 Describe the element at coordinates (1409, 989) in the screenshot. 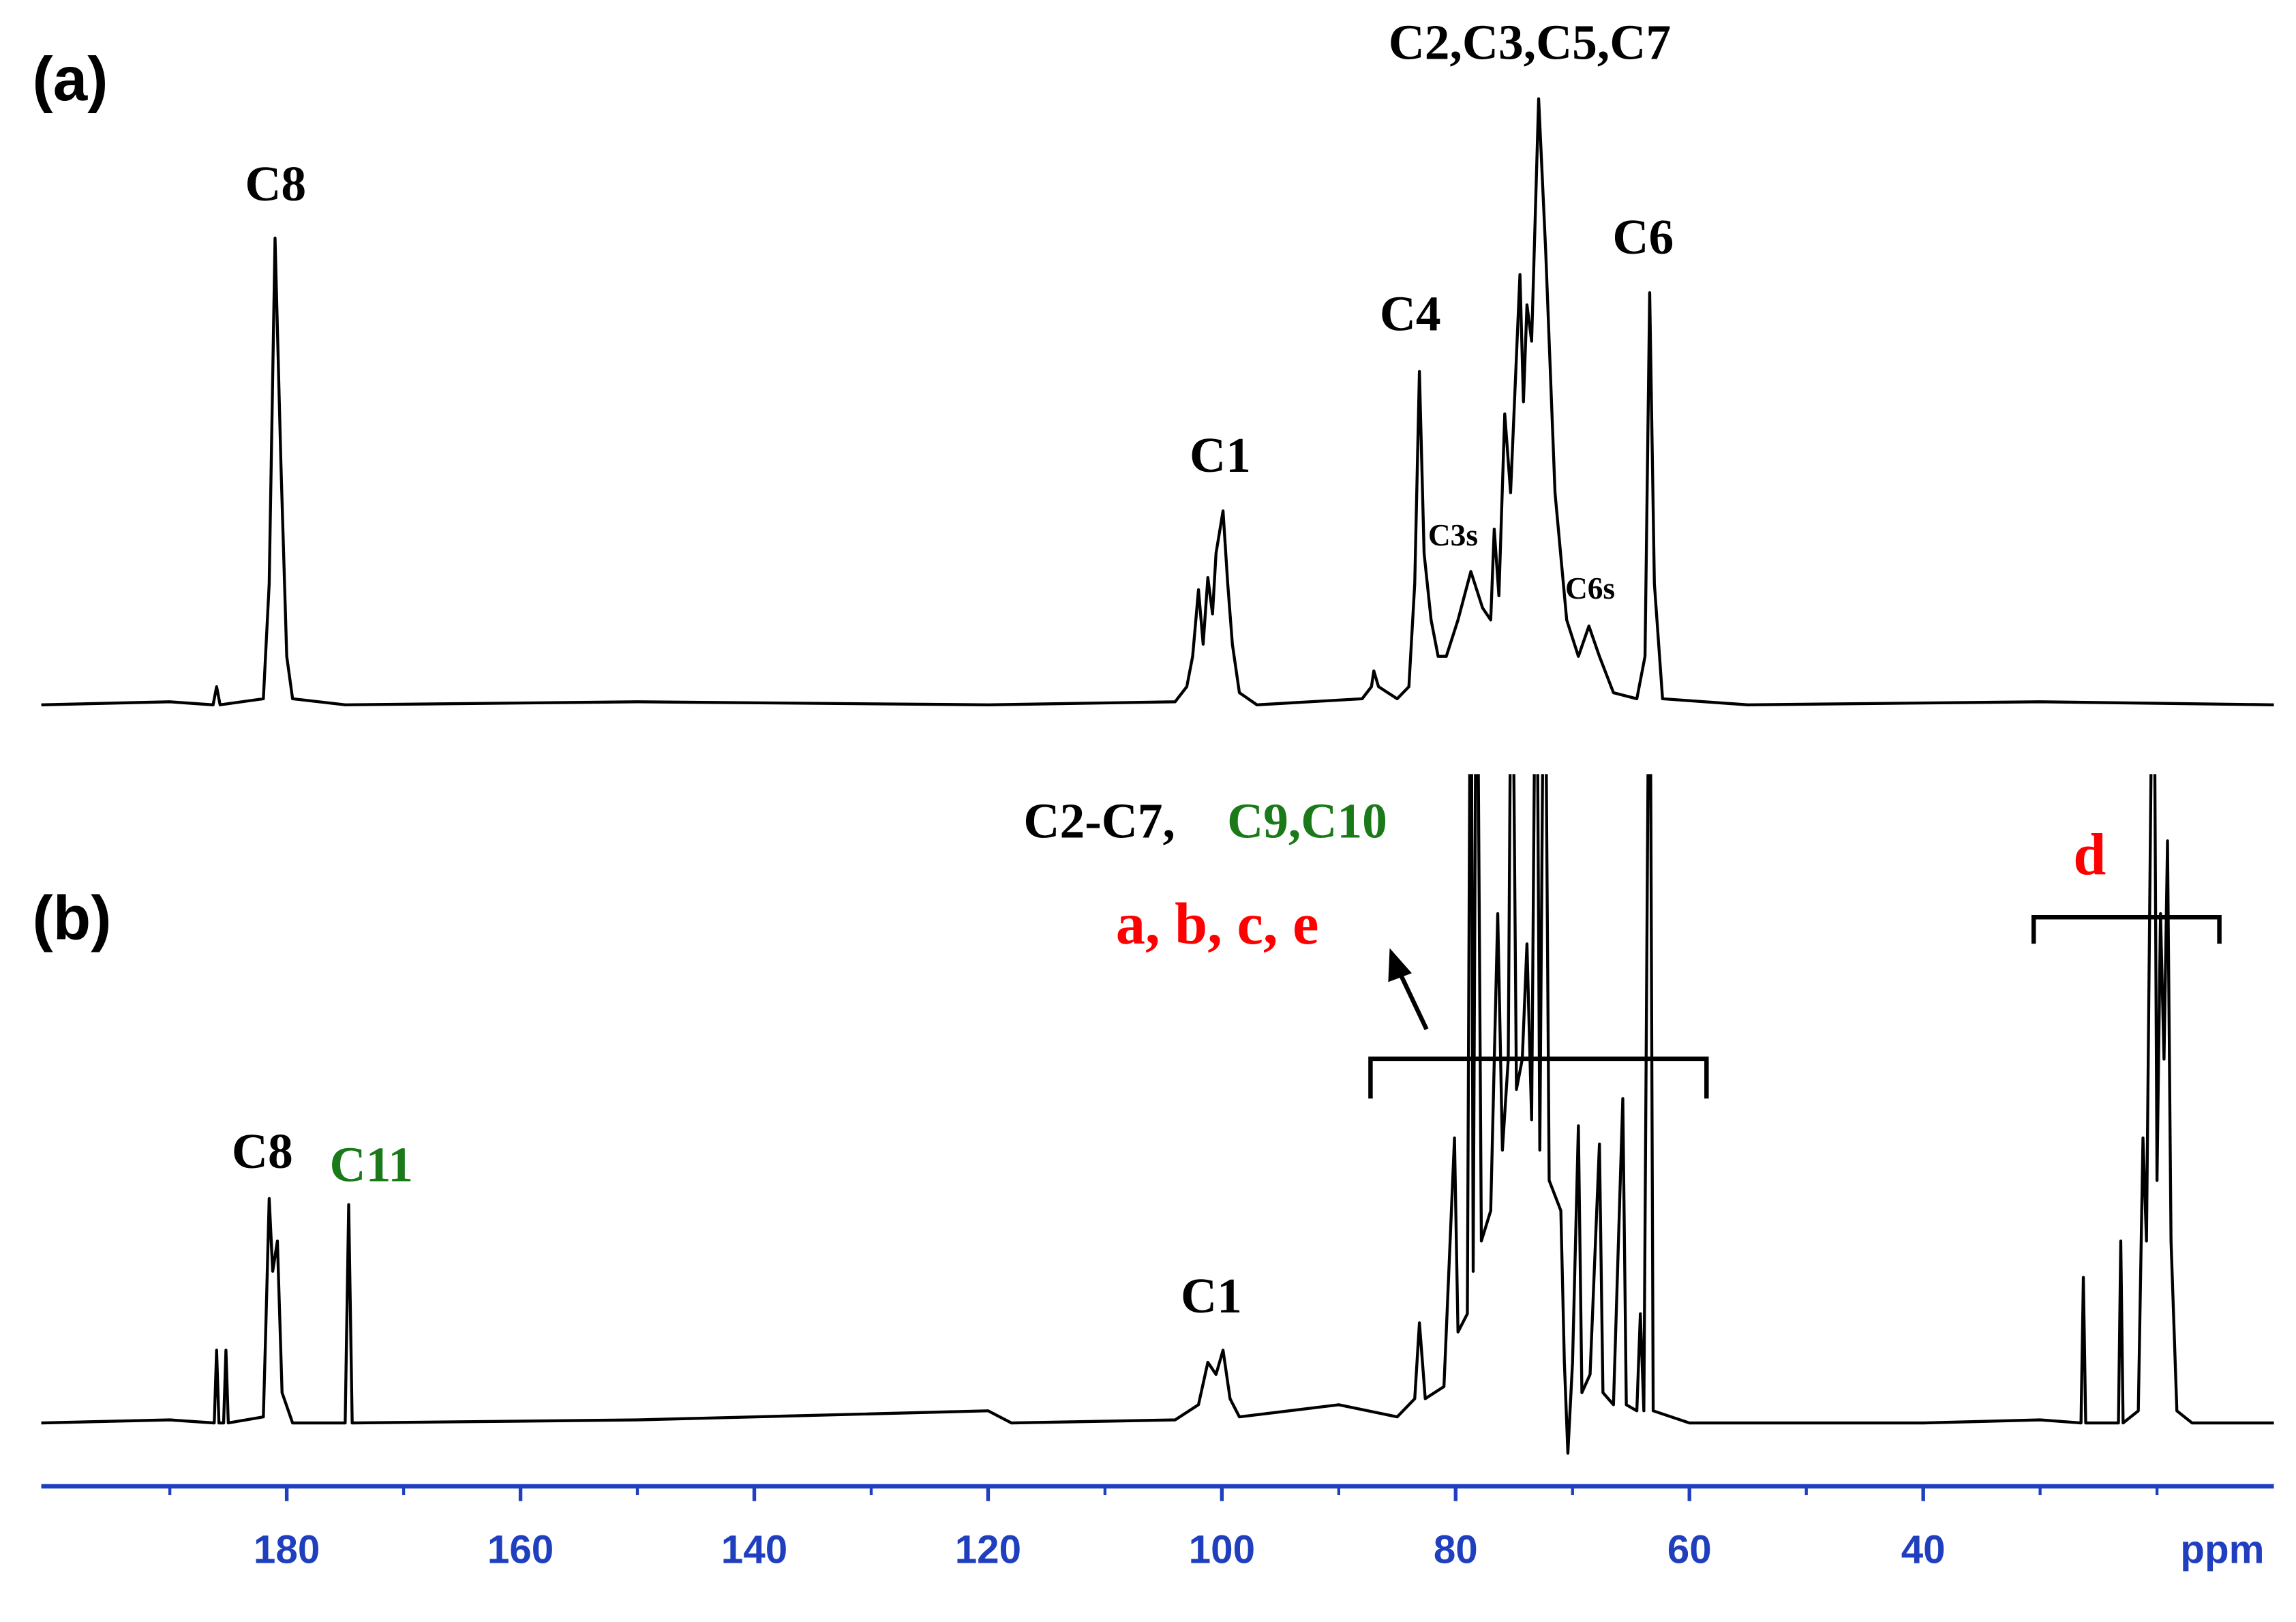

I see `arrow` at that location.